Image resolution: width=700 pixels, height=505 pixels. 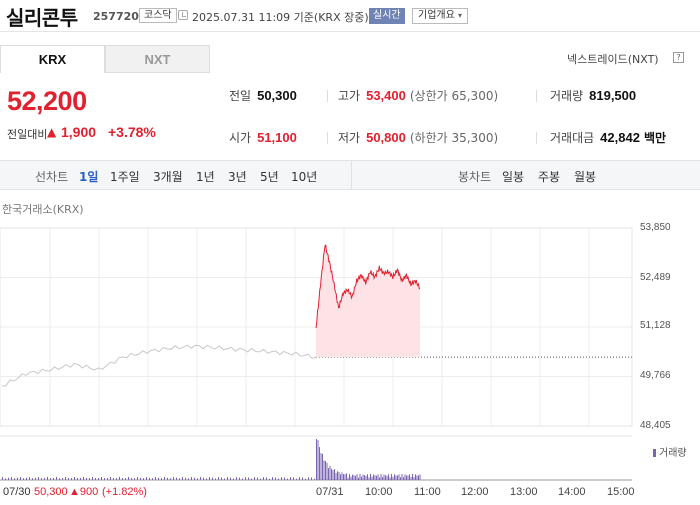 I want to click on tab-nxt: NXT, so click(x=157, y=59).